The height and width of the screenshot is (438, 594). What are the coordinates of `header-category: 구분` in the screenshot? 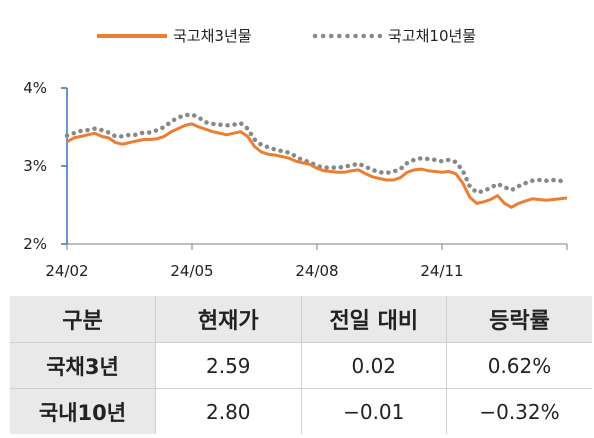 It's located at (83, 319).